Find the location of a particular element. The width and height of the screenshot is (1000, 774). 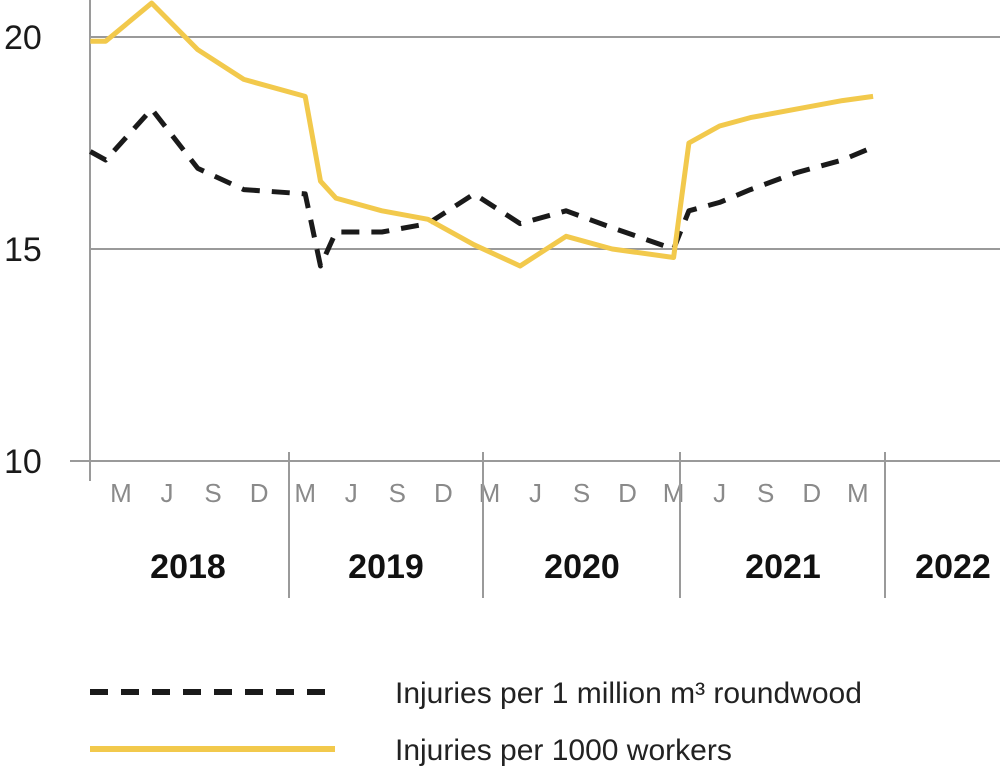

x-year-label: 2019 is located at coordinates (386, 567).